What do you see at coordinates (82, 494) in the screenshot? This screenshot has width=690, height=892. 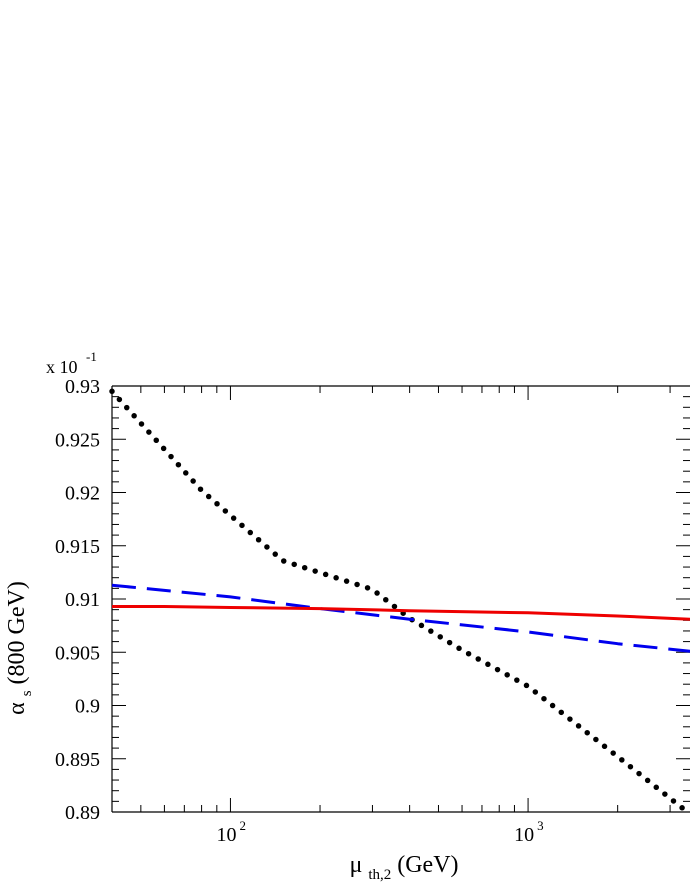 I see `y-tick-label: 0.92` at bounding box center [82, 494].